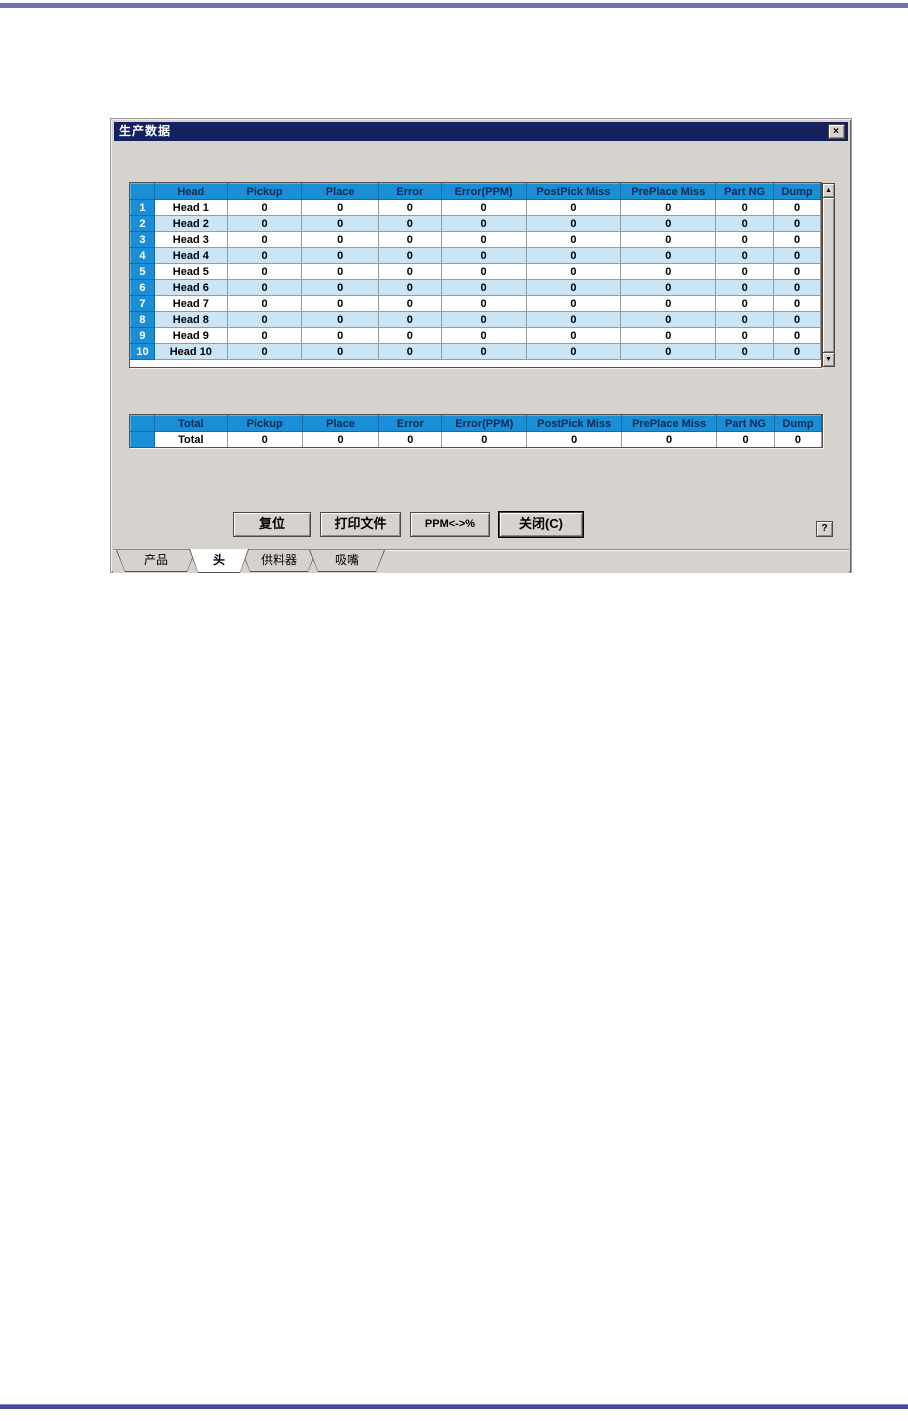  I want to click on help-icon: ?, so click(824, 529).